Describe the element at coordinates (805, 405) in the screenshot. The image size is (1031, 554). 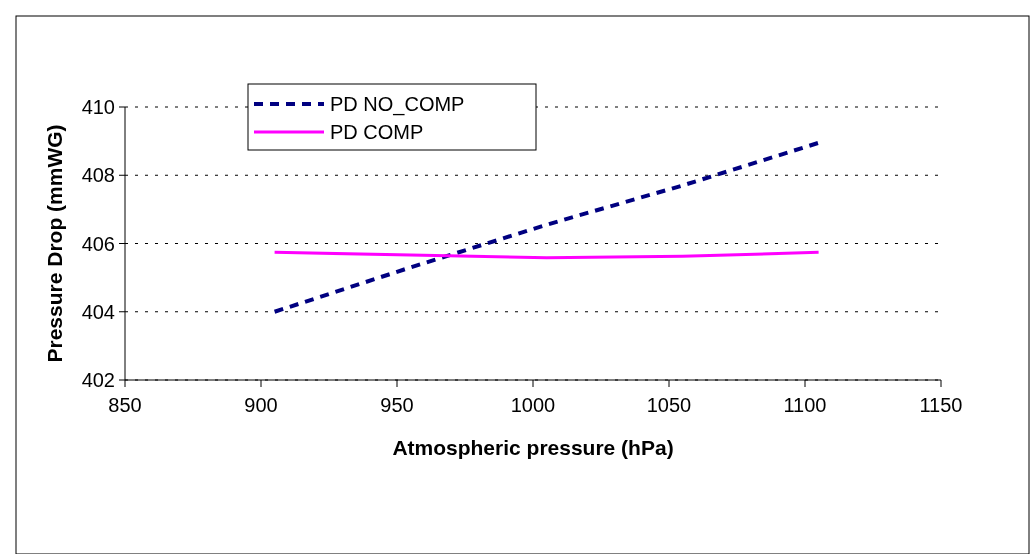
I see `x-tick-label: 1100` at that location.